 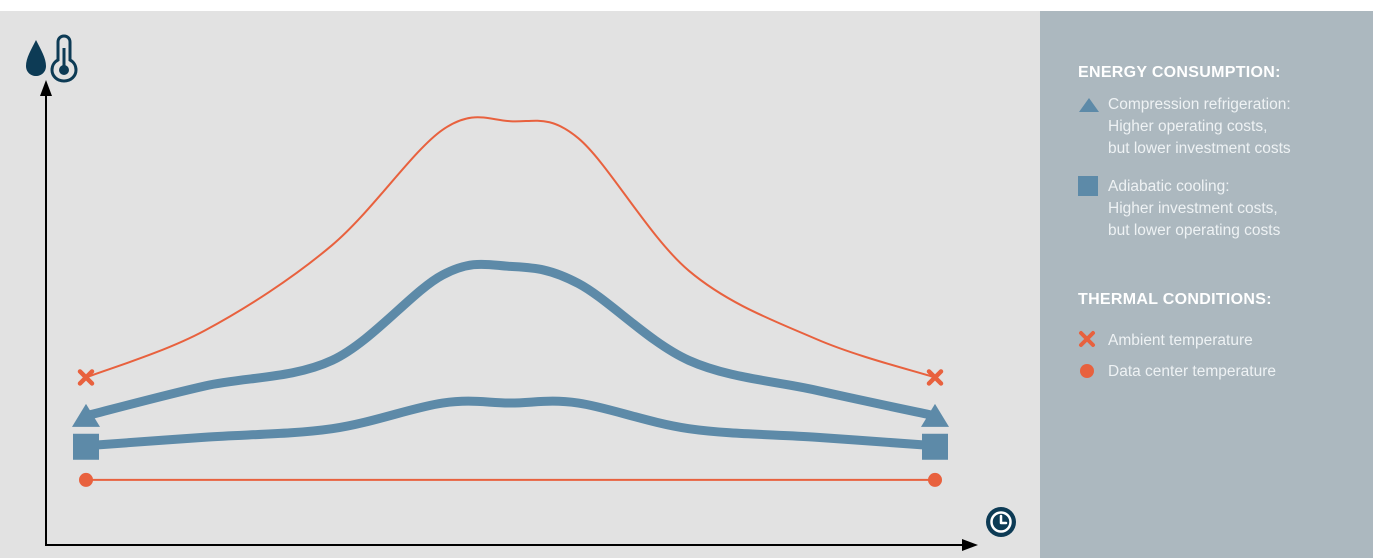 I want to click on triangle-marker-icon, so click(x=1089, y=105).